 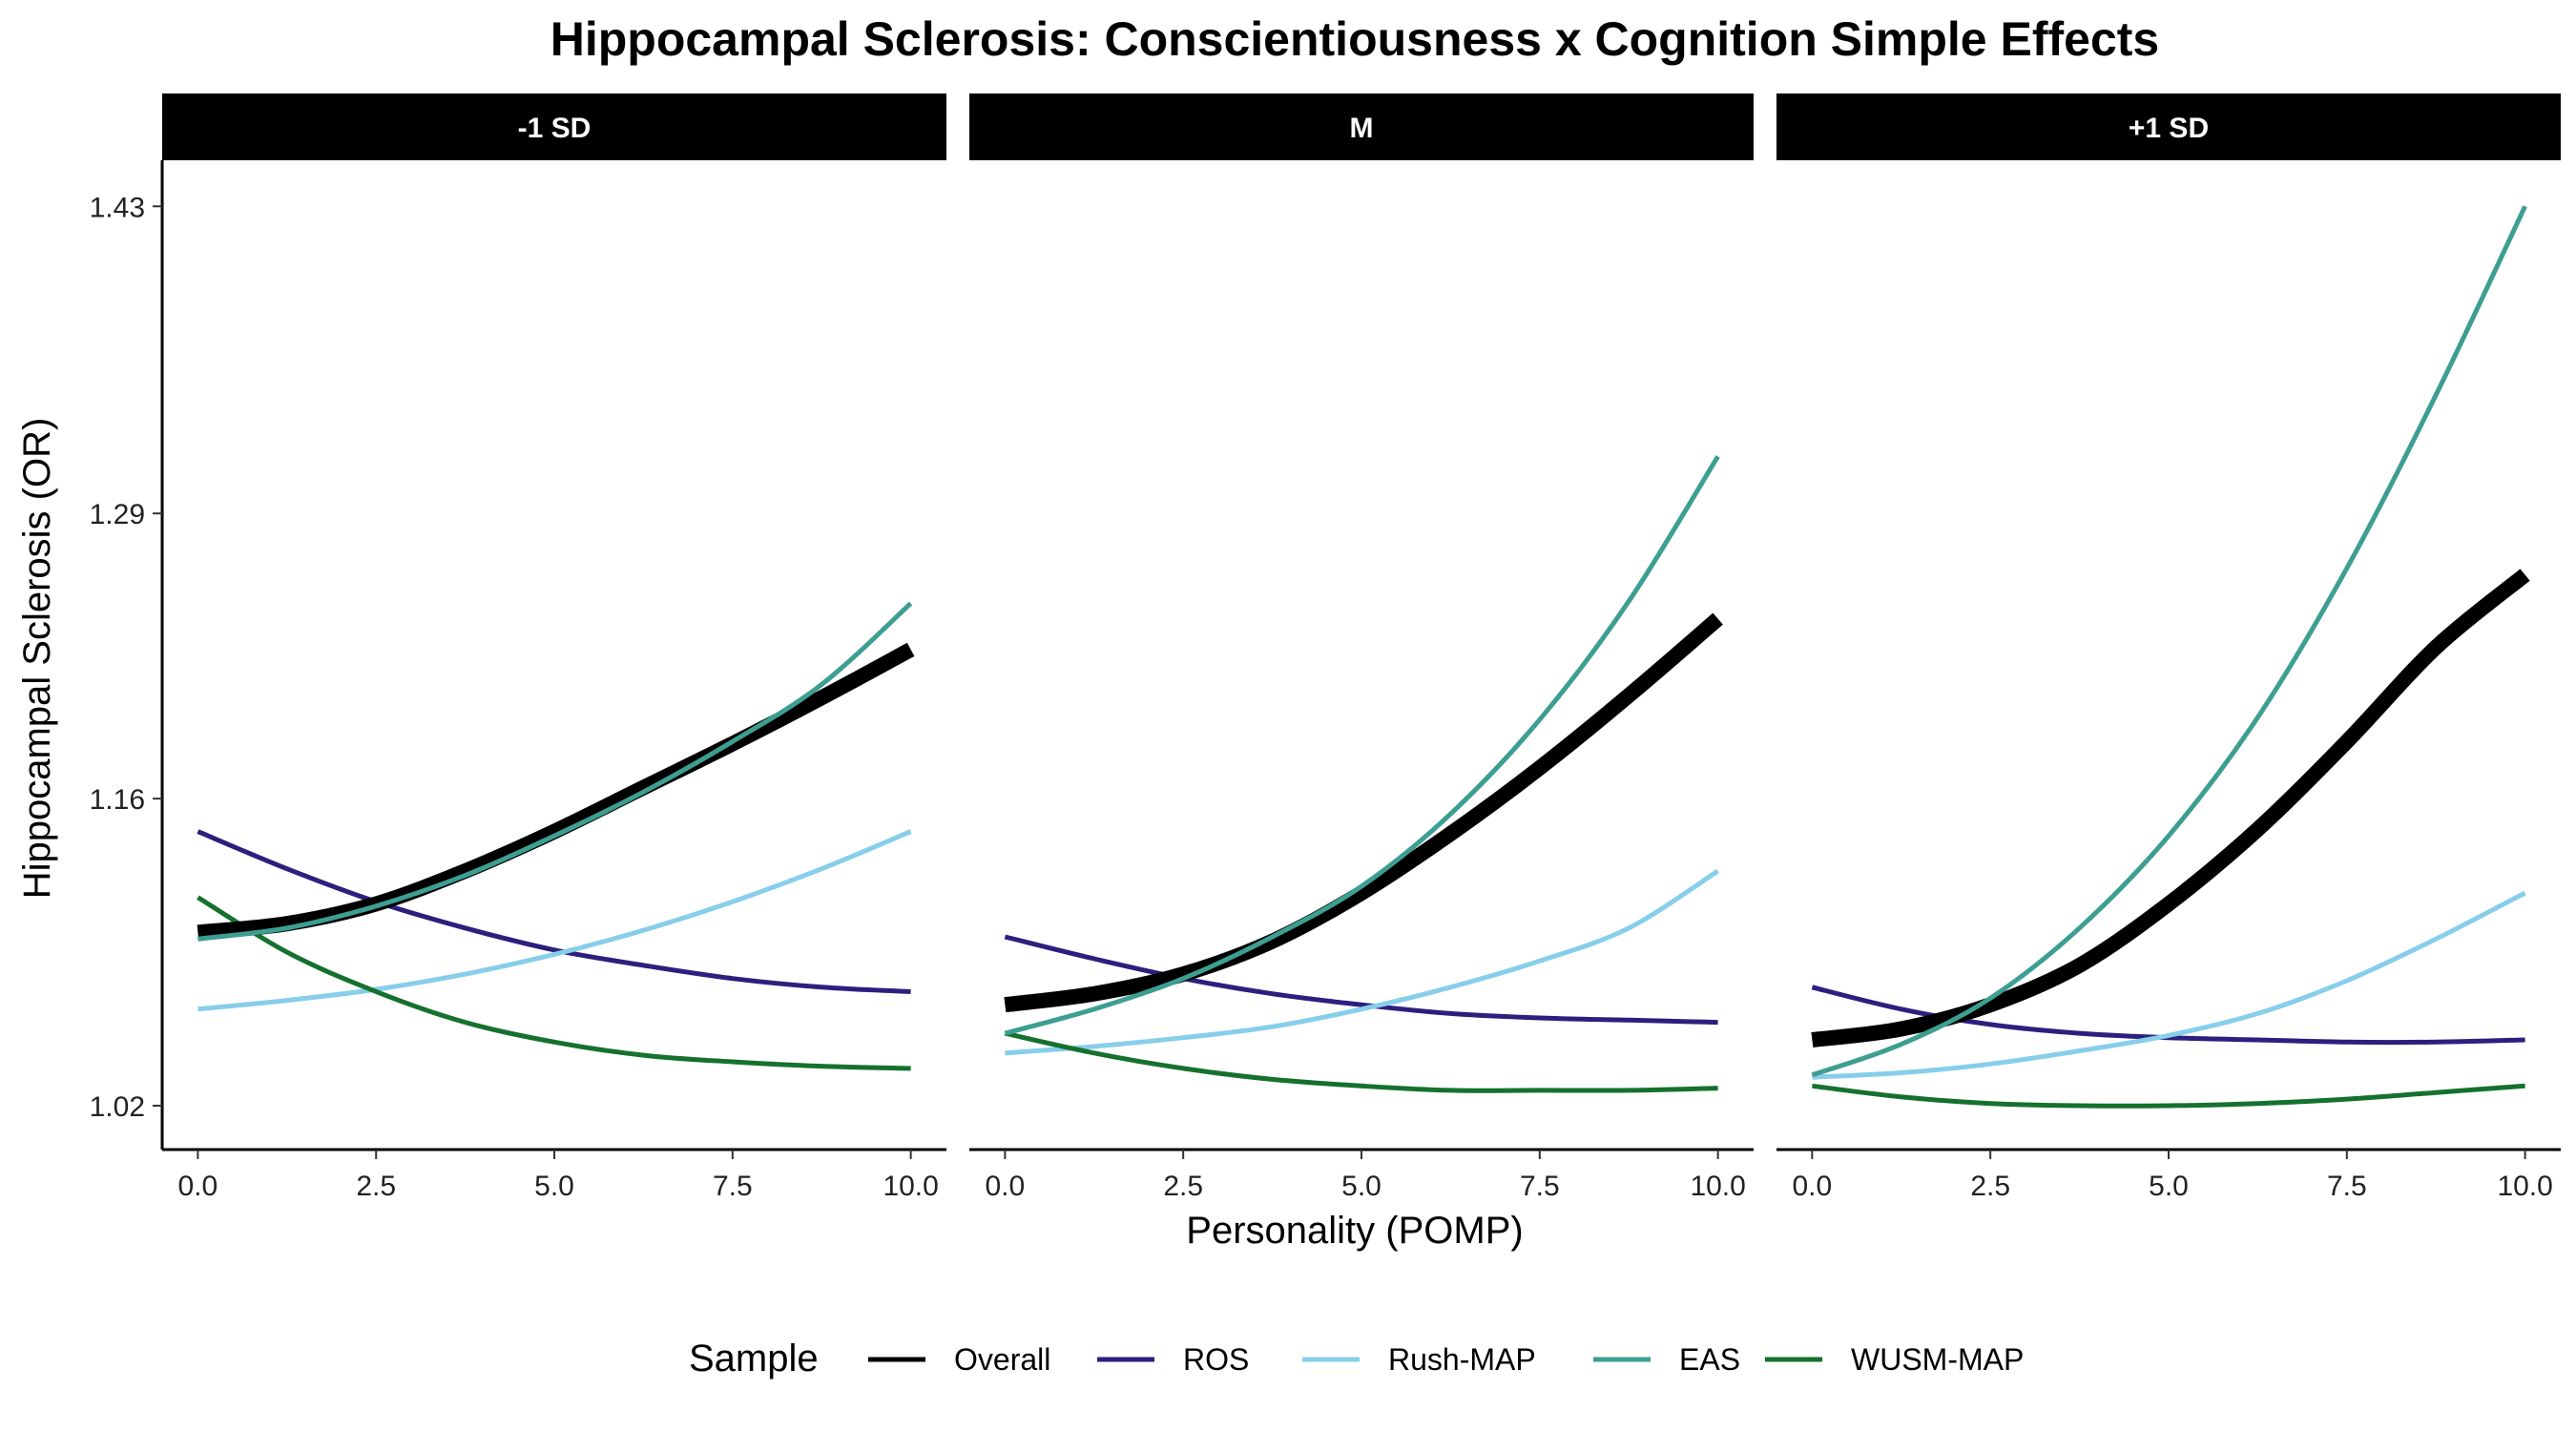 I want to click on legend-label: EAS, so click(x=1709, y=1359).